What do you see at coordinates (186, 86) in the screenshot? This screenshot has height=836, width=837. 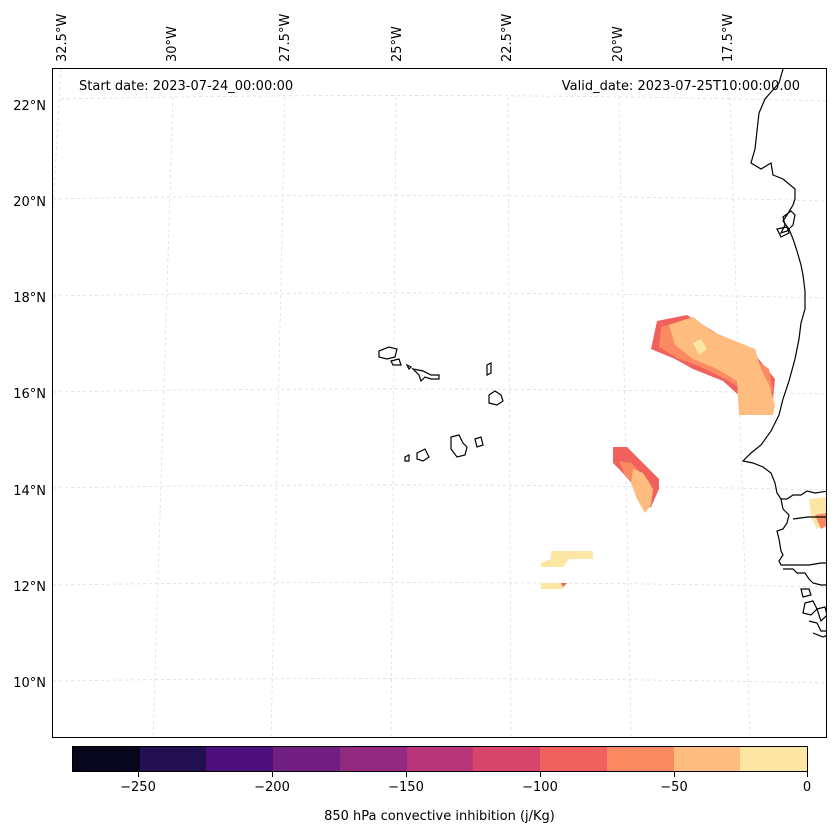 I see `start-date-text: Start date: 2023-07-24_00:00:00` at bounding box center [186, 86].